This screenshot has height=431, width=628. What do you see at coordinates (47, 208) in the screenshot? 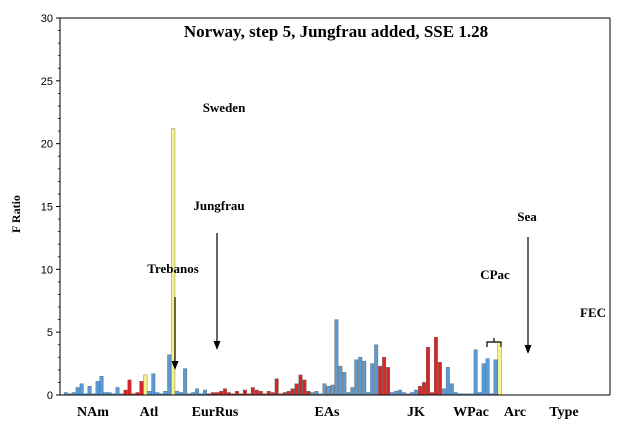
I see `y-tick-label: 15` at bounding box center [47, 208].